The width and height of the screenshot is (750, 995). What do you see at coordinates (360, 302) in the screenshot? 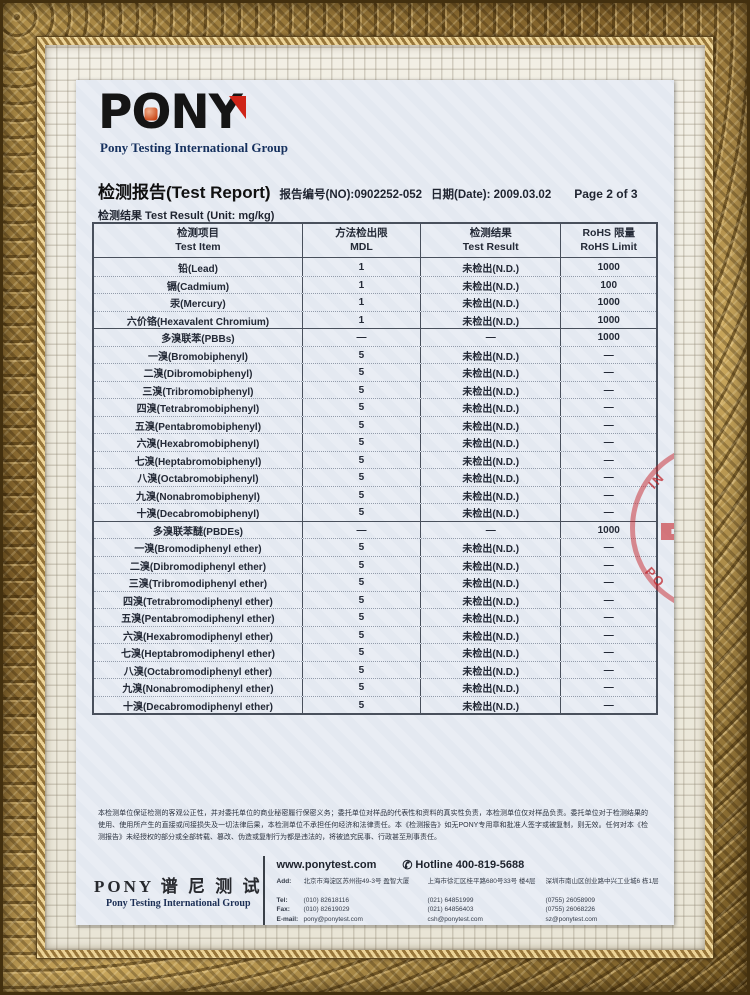
I see `cell-mdl: 1` at bounding box center [360, 302].